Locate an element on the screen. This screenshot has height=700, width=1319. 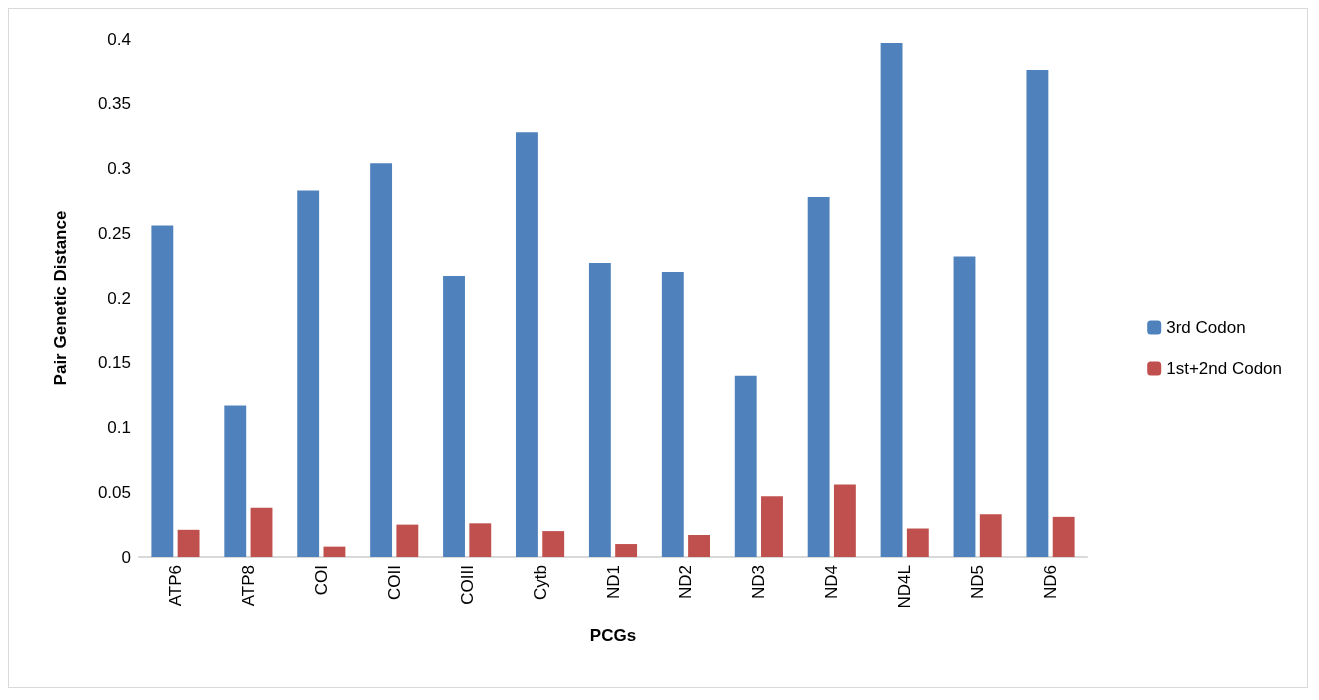
x-tick-label: ND4 is located at coordinates (832, 582).